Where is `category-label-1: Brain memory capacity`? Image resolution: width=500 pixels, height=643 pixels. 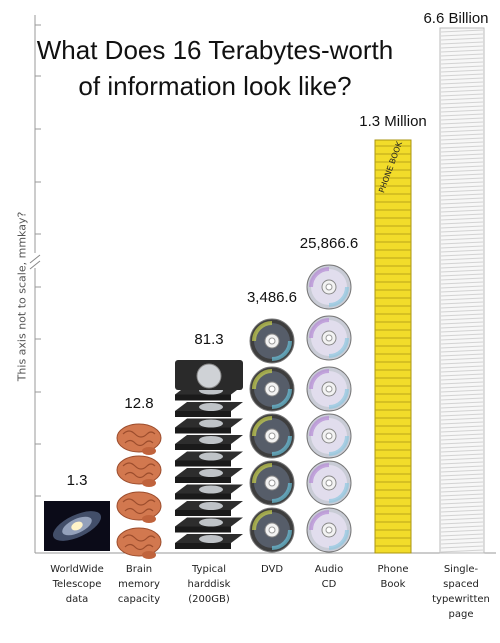
category-label-1: Brain memory capacity is located at coordinates (139, 584).